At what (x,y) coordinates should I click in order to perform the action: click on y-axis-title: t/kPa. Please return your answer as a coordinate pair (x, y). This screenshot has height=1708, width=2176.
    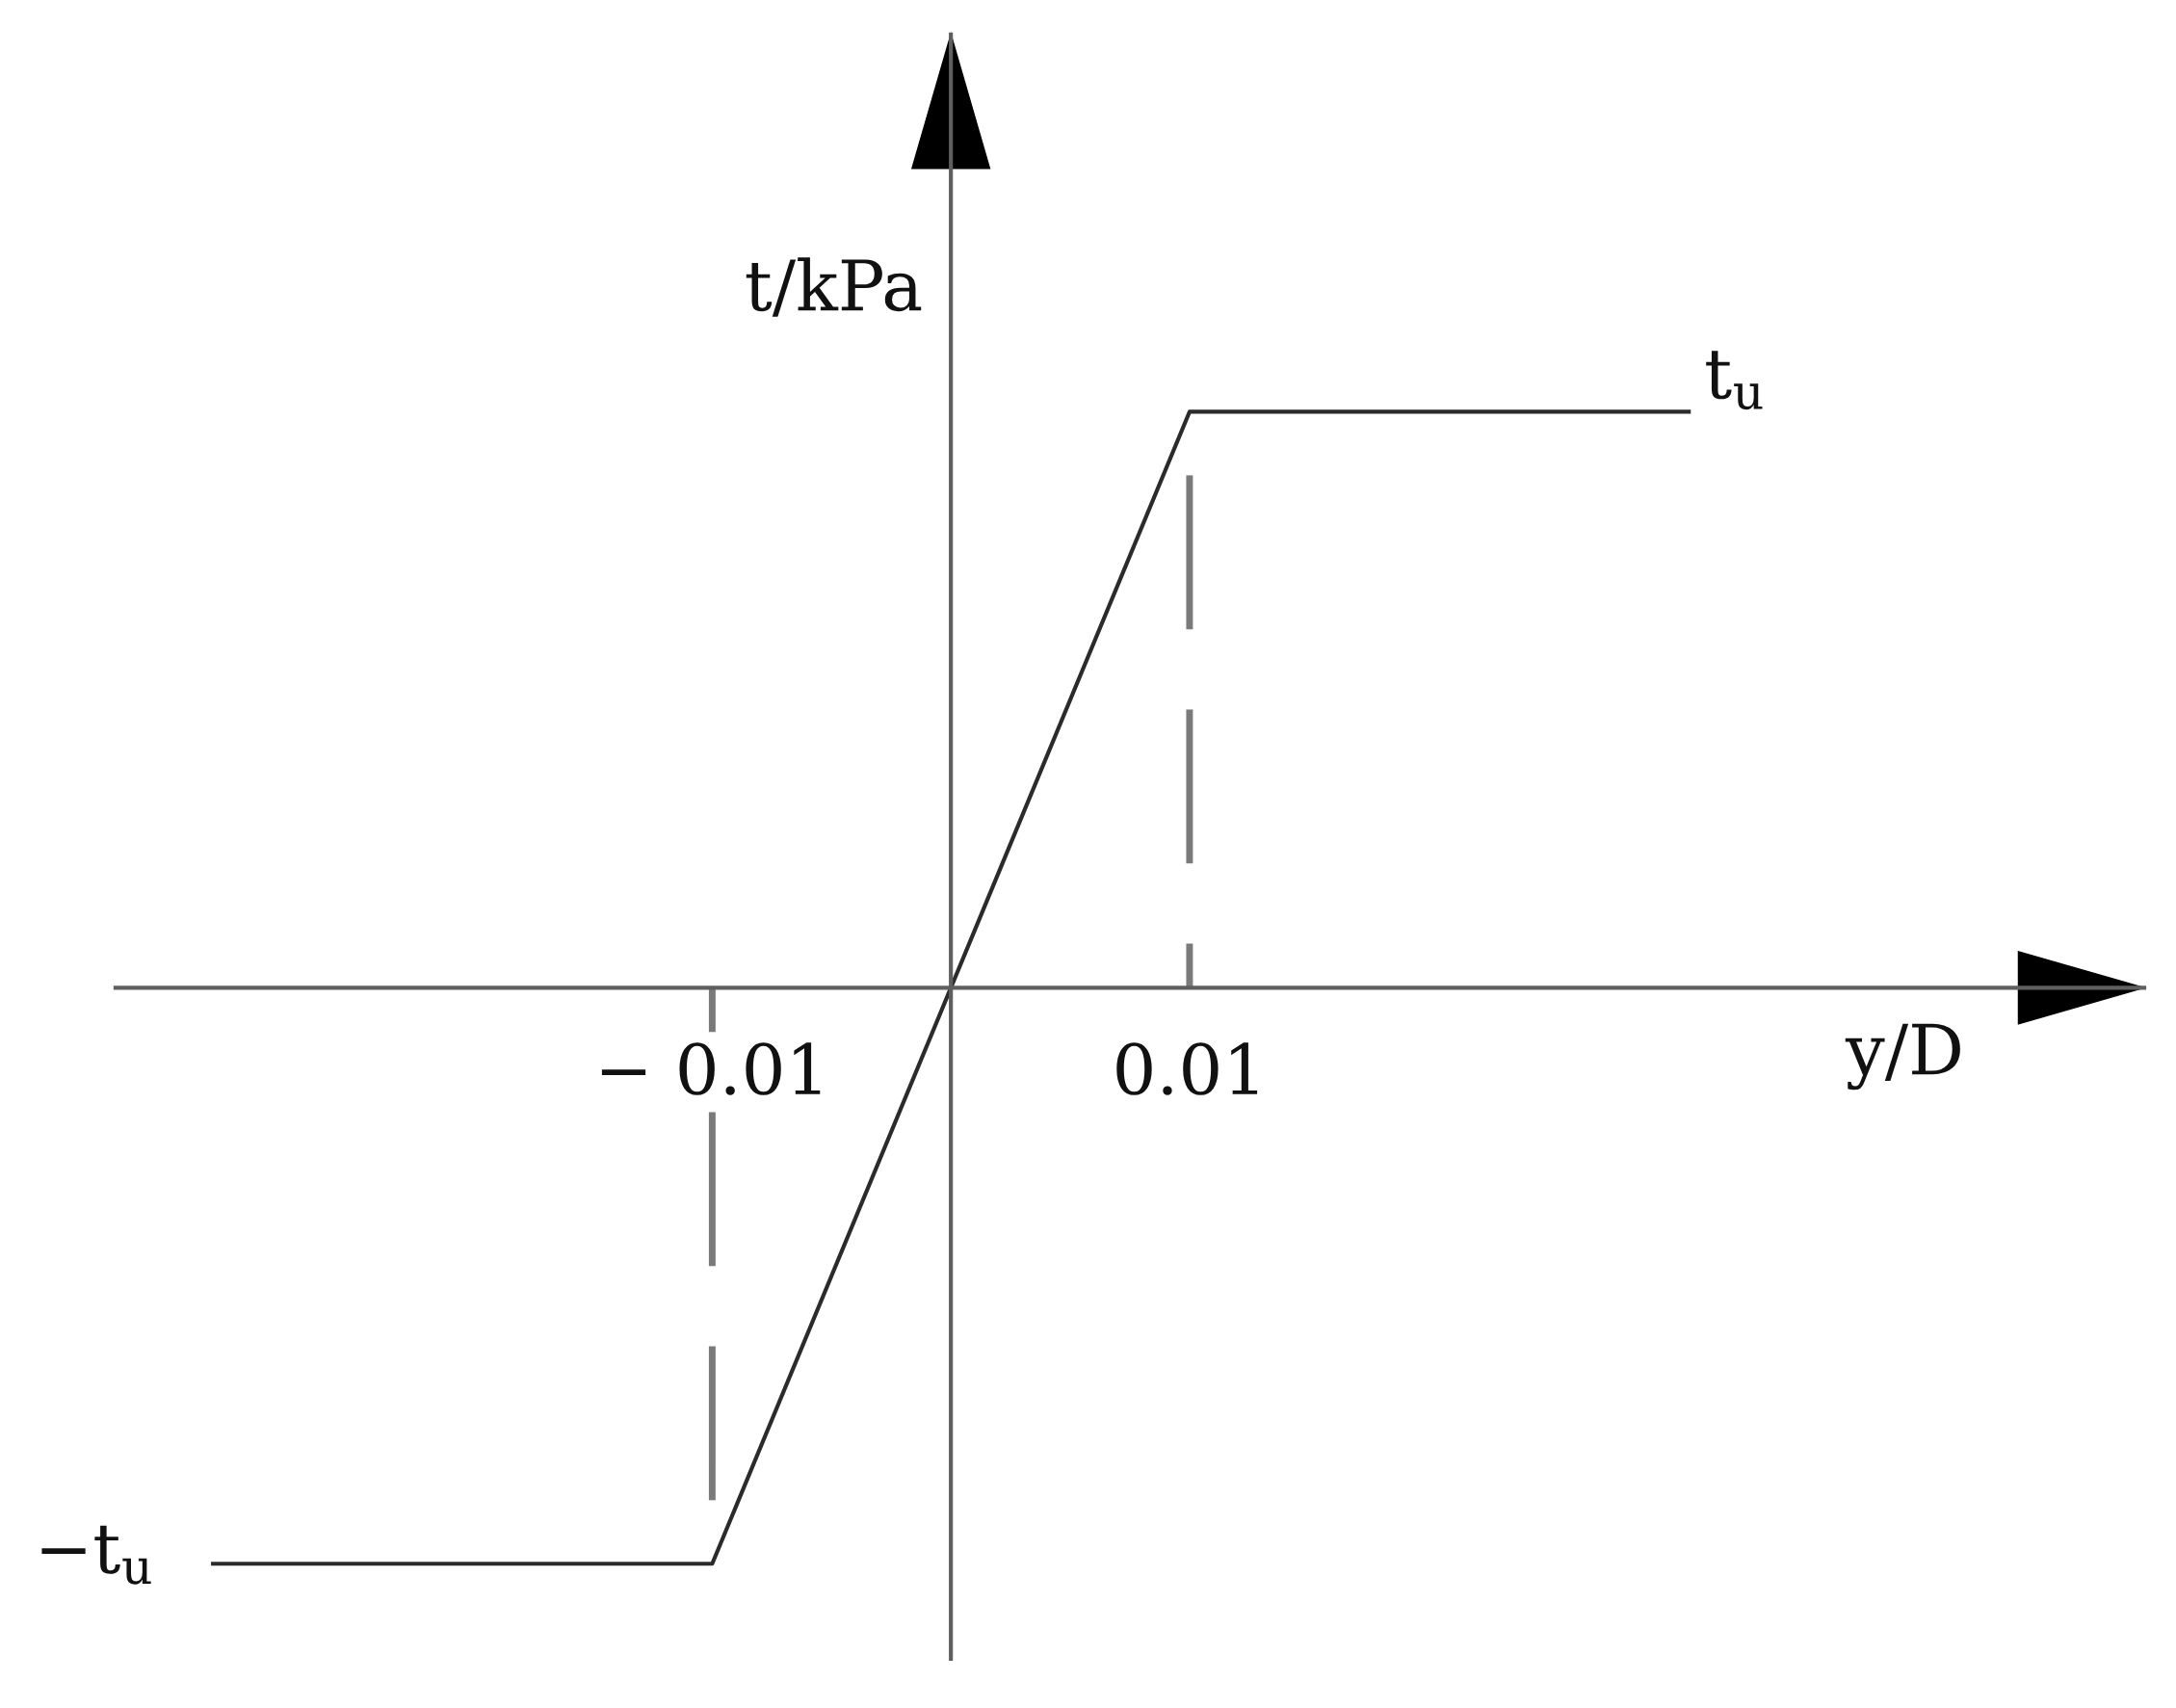
    Looking at the image, I should click on (834, 287).